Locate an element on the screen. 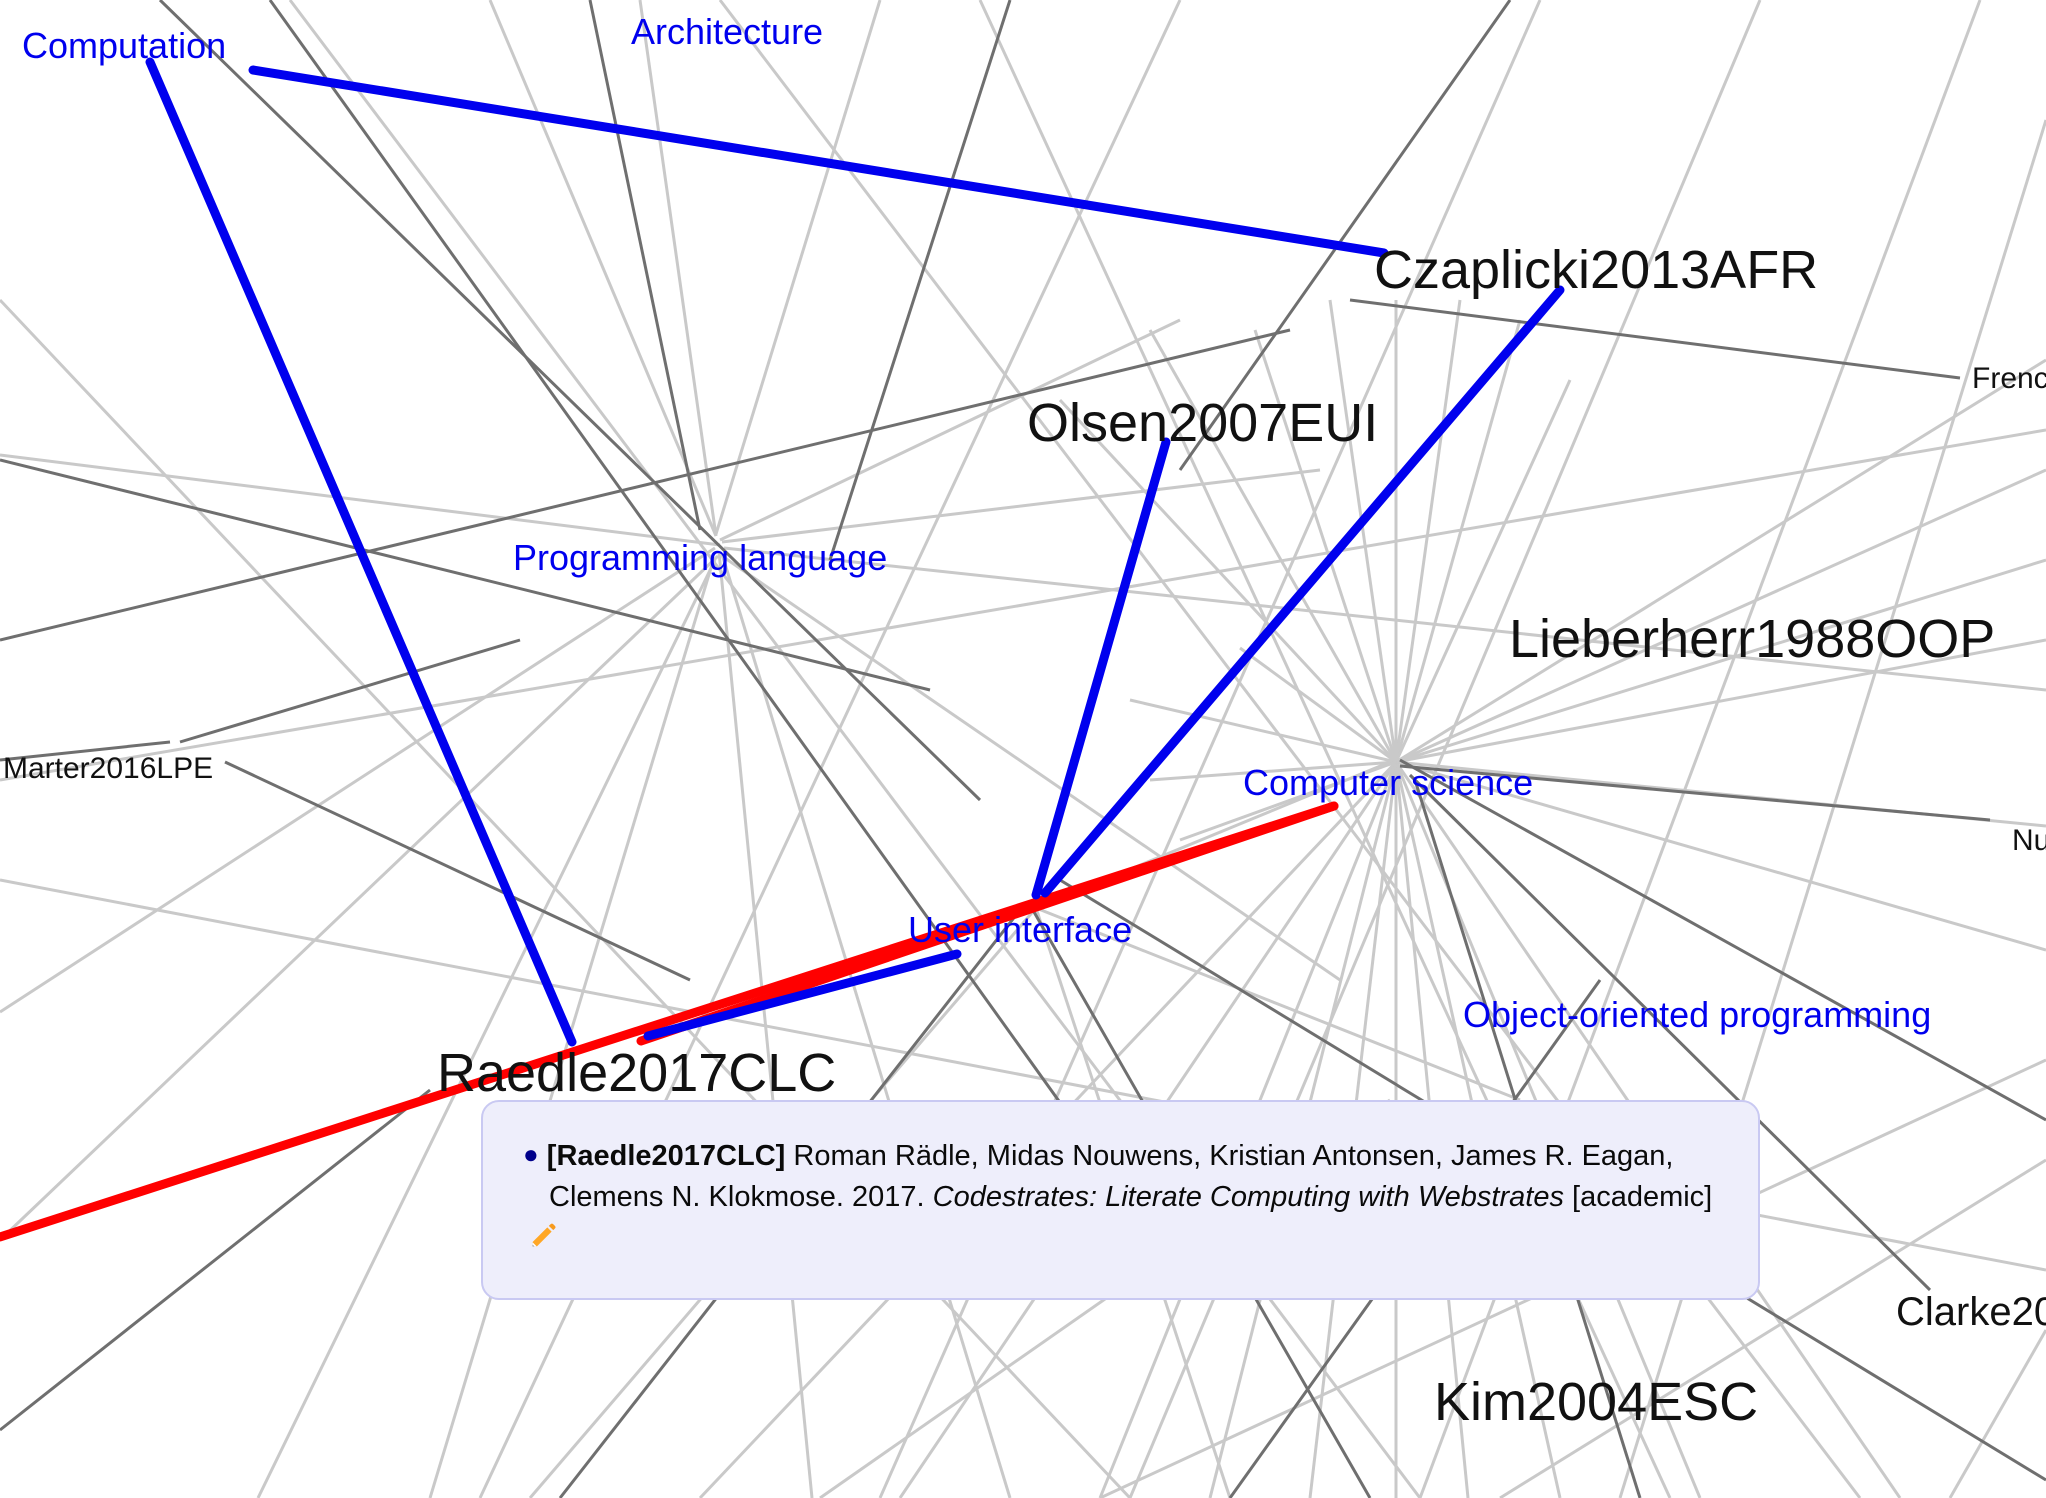 This screenshot has width=2046, height=1498. node-label-french: French is located at coordinates (2009, 378).